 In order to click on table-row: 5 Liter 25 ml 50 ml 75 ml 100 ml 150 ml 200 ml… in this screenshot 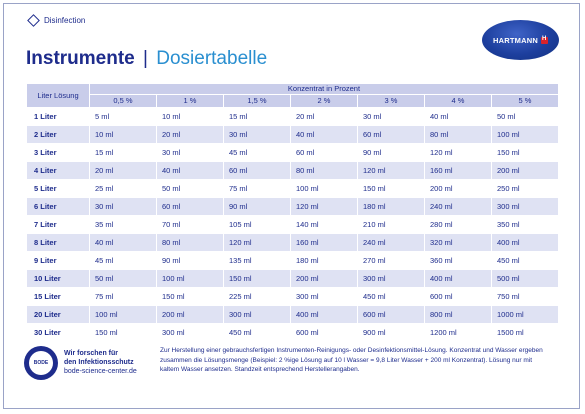, I will do `click(292, 188)`.